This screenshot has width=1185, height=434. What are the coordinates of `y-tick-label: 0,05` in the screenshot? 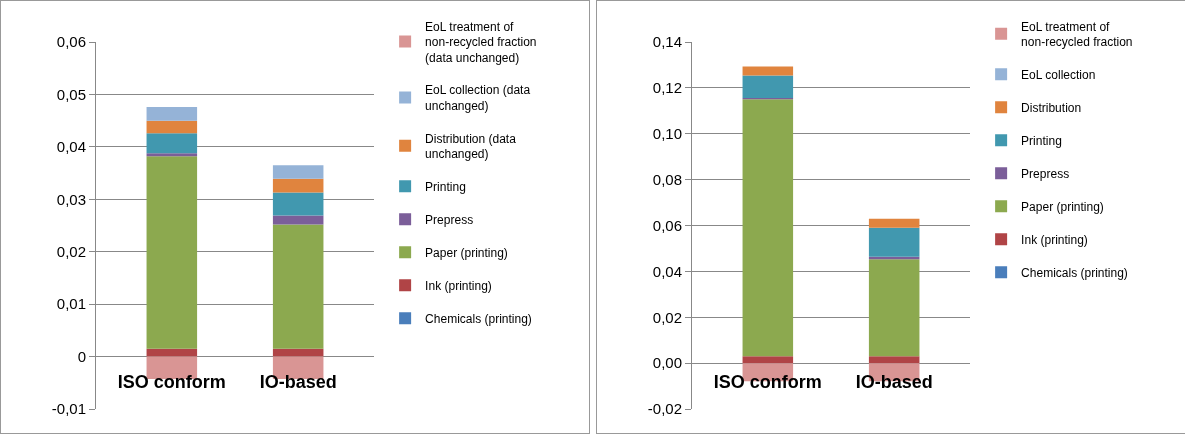 It's located at (71, 94).